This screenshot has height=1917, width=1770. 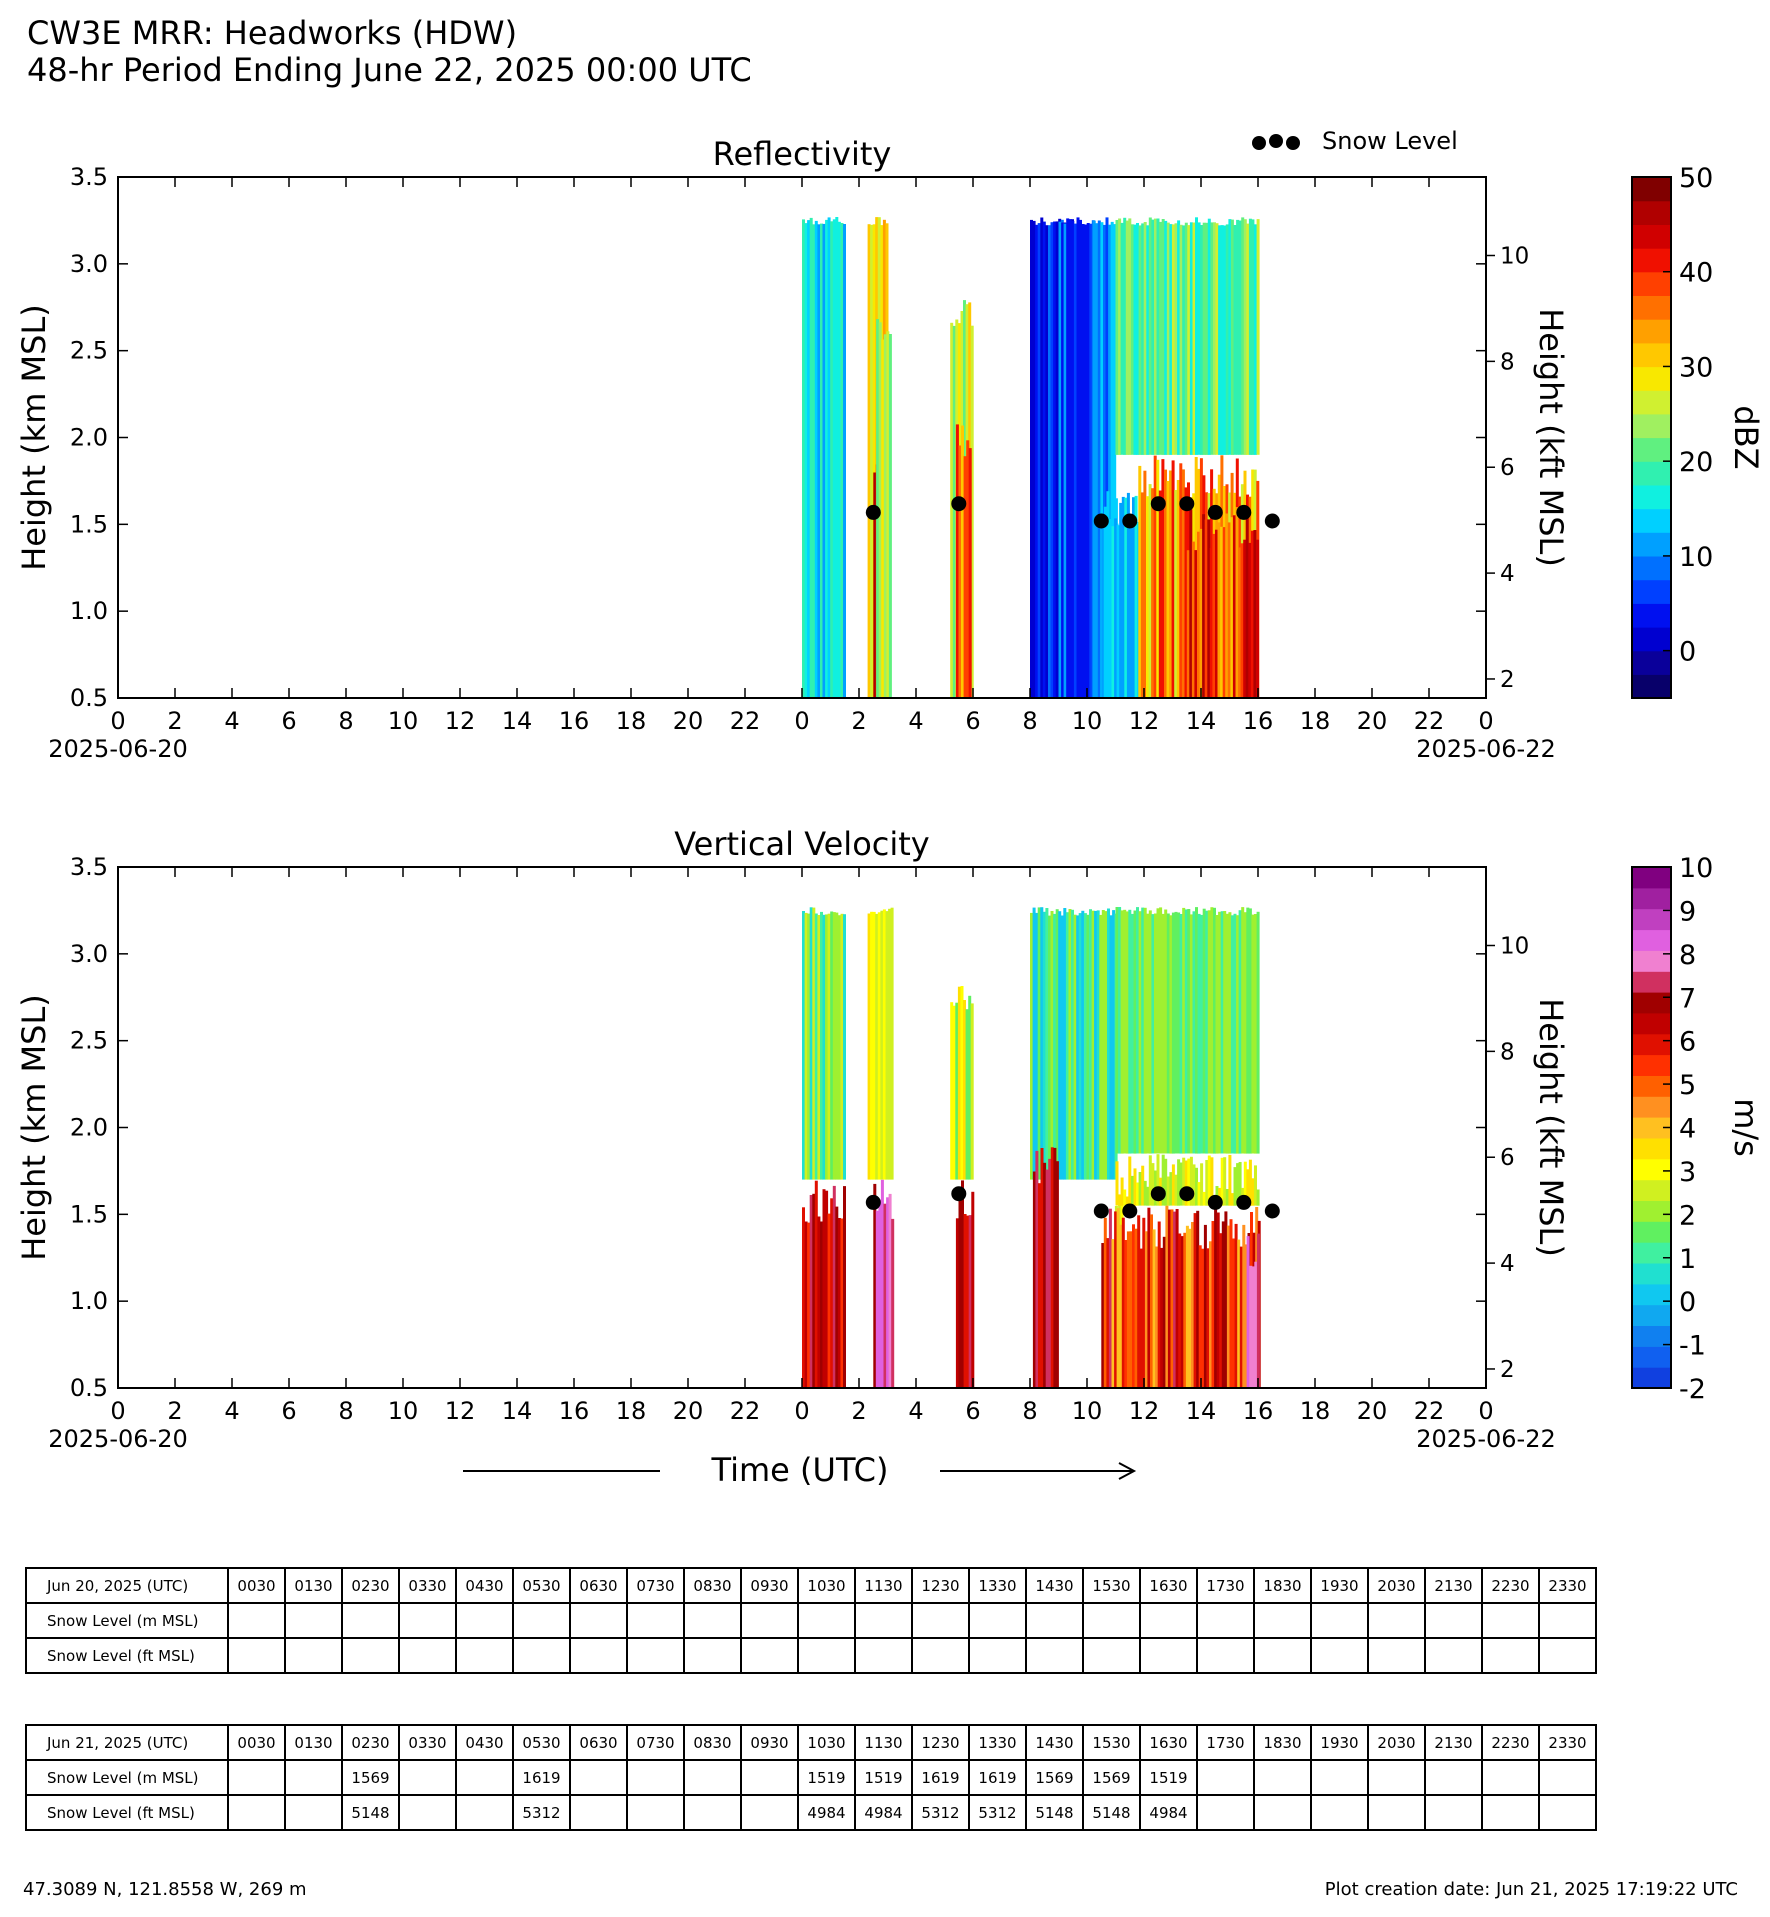 I want to click on y-tick-label: 1.0, so click(x=89, y=611).